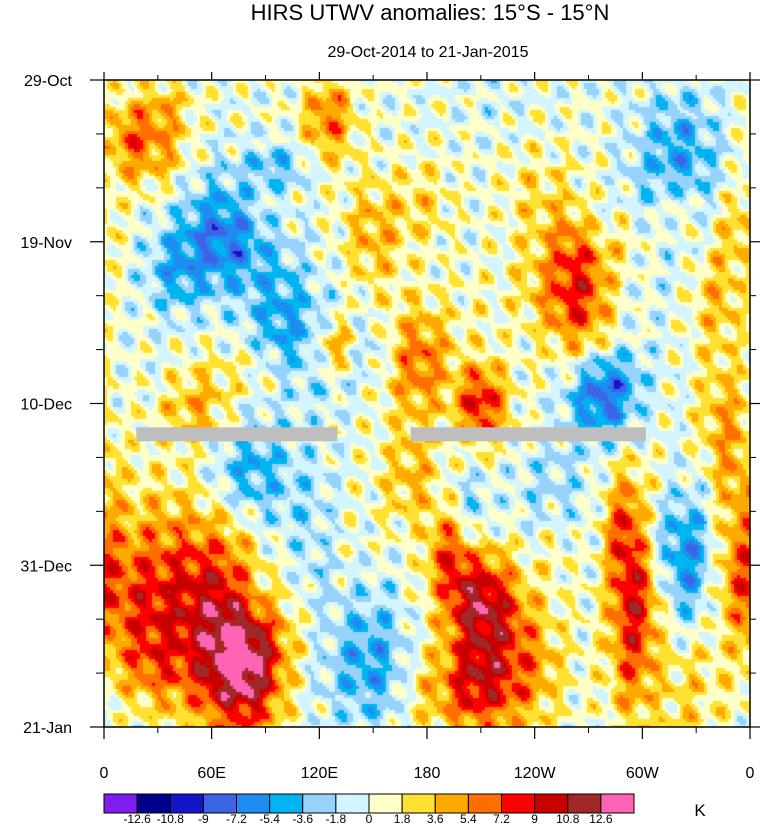  I want to click on x-tick-label: 120E, so click(319, 773).